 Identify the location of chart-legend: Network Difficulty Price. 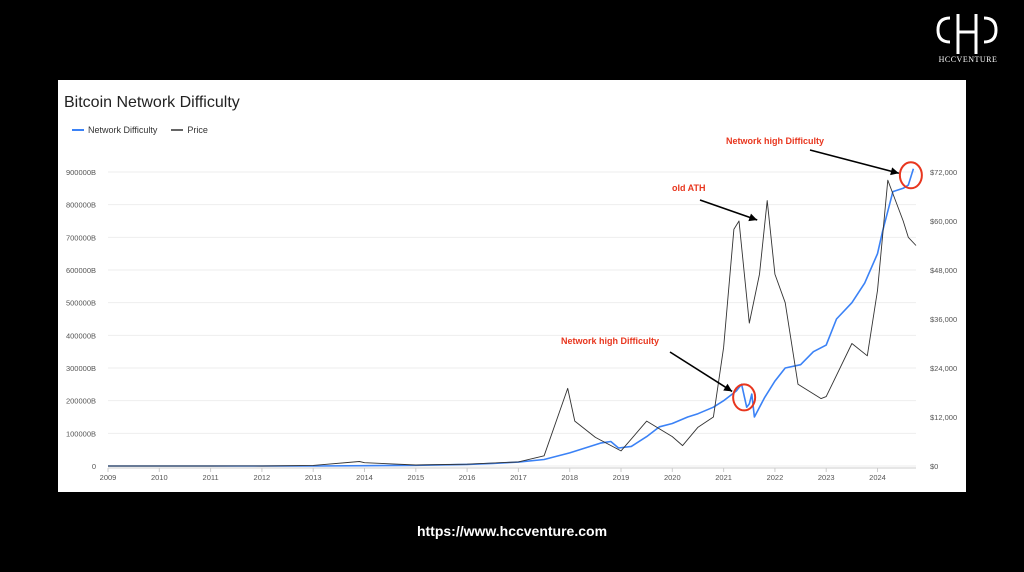
(140, 130).